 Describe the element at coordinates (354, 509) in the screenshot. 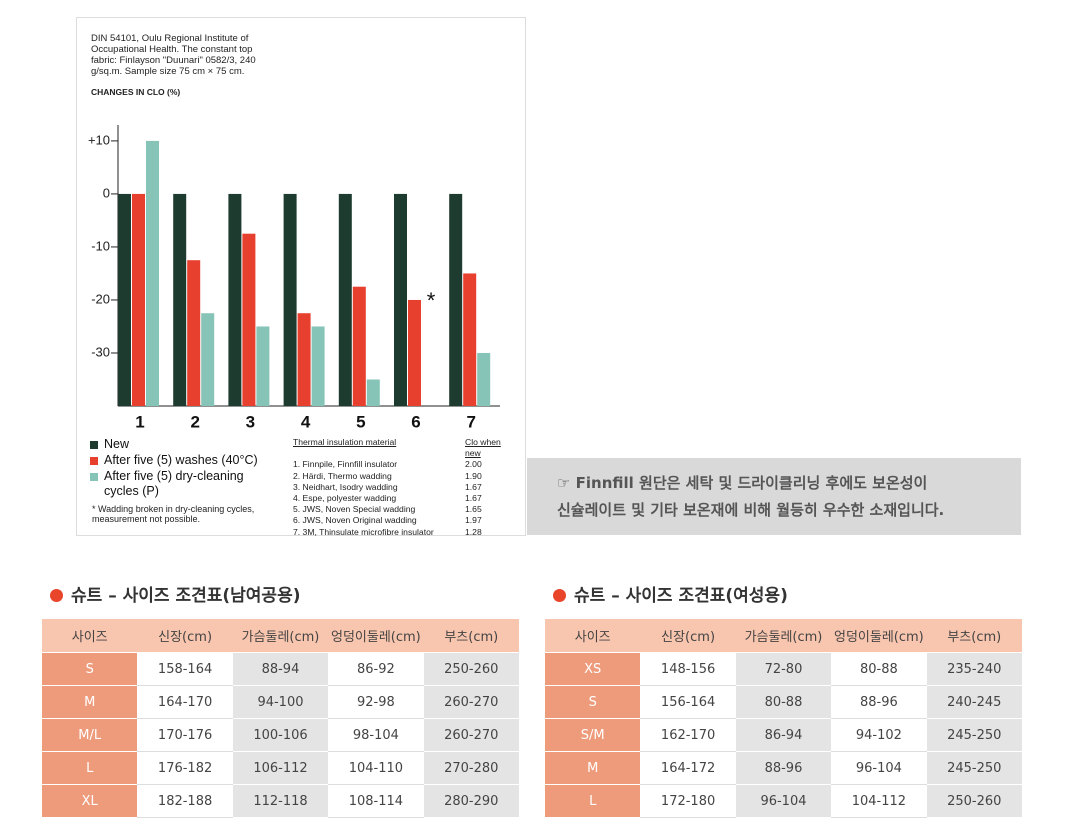

I see `material-cell: 5. JWS, Noven Special wadding` at that location.